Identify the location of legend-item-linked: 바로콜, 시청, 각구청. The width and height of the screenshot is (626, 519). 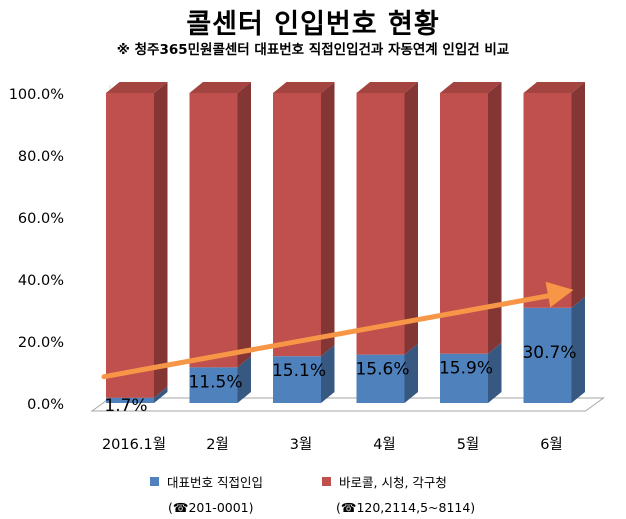
(384, 481).